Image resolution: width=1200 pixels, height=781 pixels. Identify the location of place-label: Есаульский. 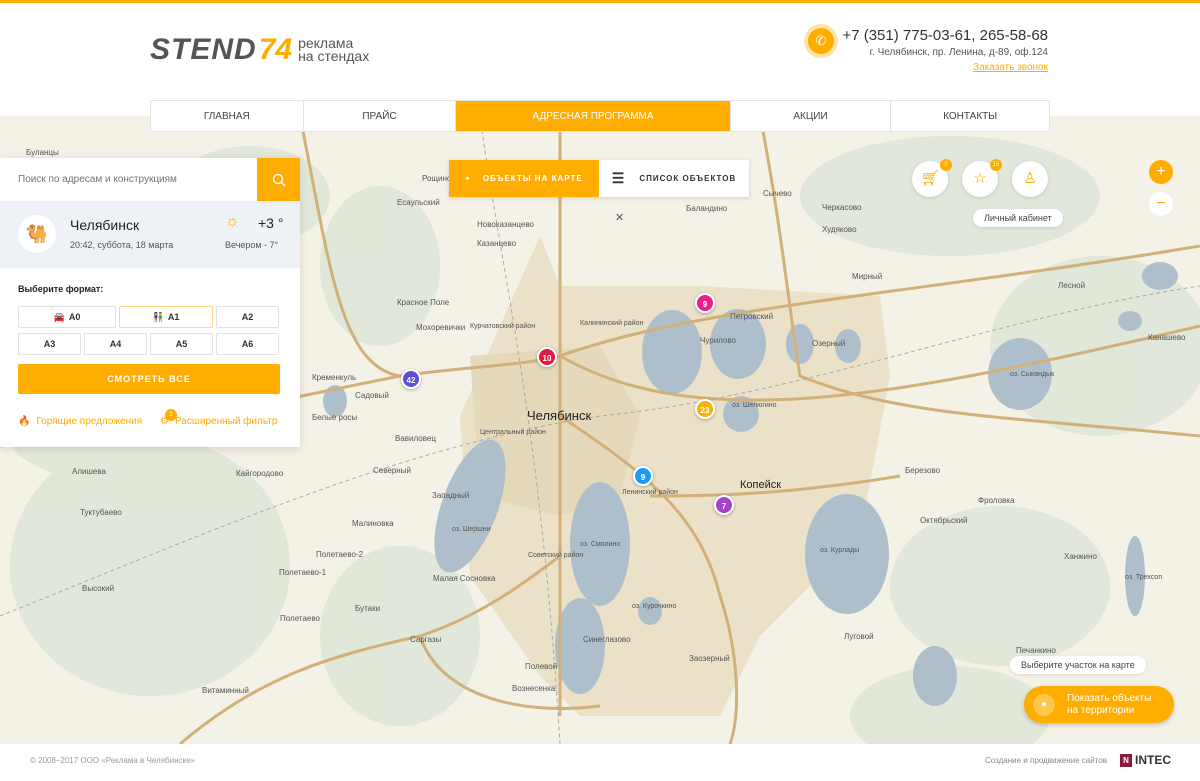
(418, 202).